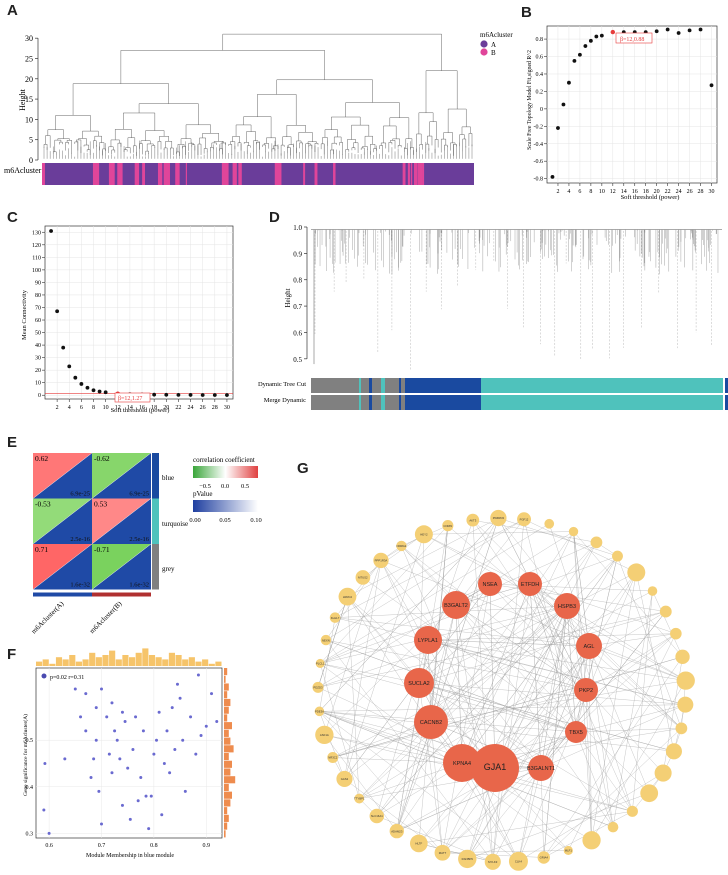  What do you see at coordinates (586, 691) in the screenshot?
I see `hub-node-label: PKP2` at bounding box center [586, 691].